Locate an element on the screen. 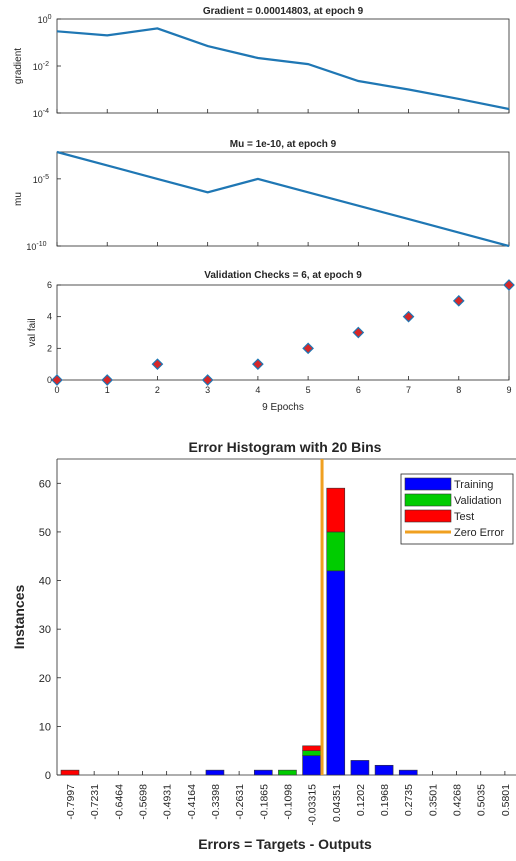 Image resolution: width=516 pixels, height=861 pixels. val-fail-ytick-label: 4 is located at coordinates (49, 317).